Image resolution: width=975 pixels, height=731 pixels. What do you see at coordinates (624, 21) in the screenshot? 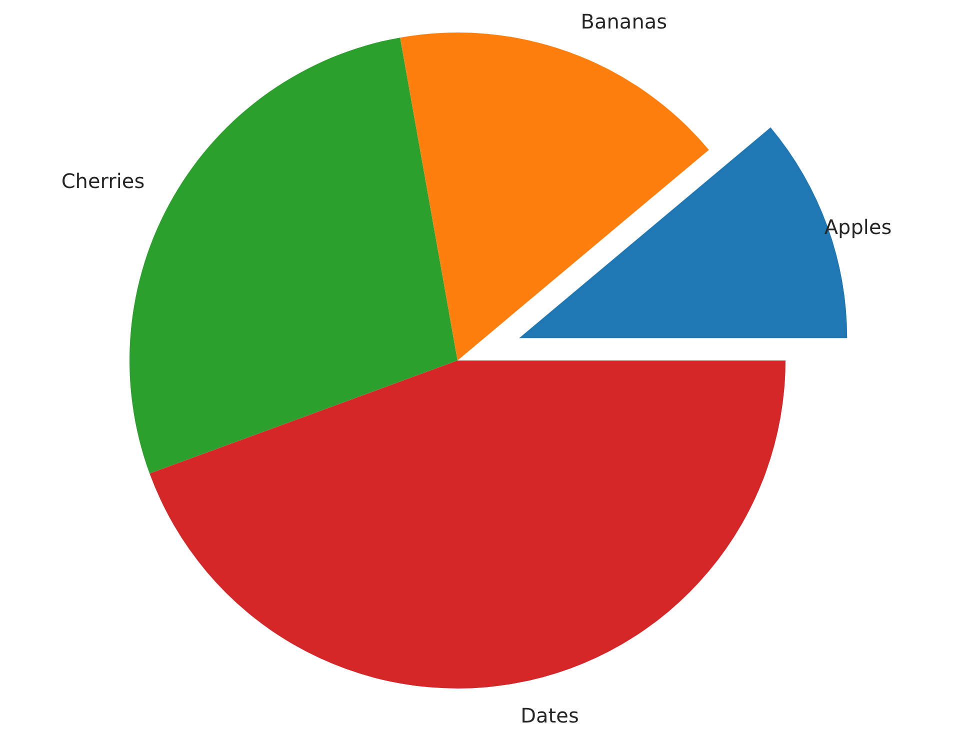
I see `slice-label: Bananas` at bounding box center [624, 21].